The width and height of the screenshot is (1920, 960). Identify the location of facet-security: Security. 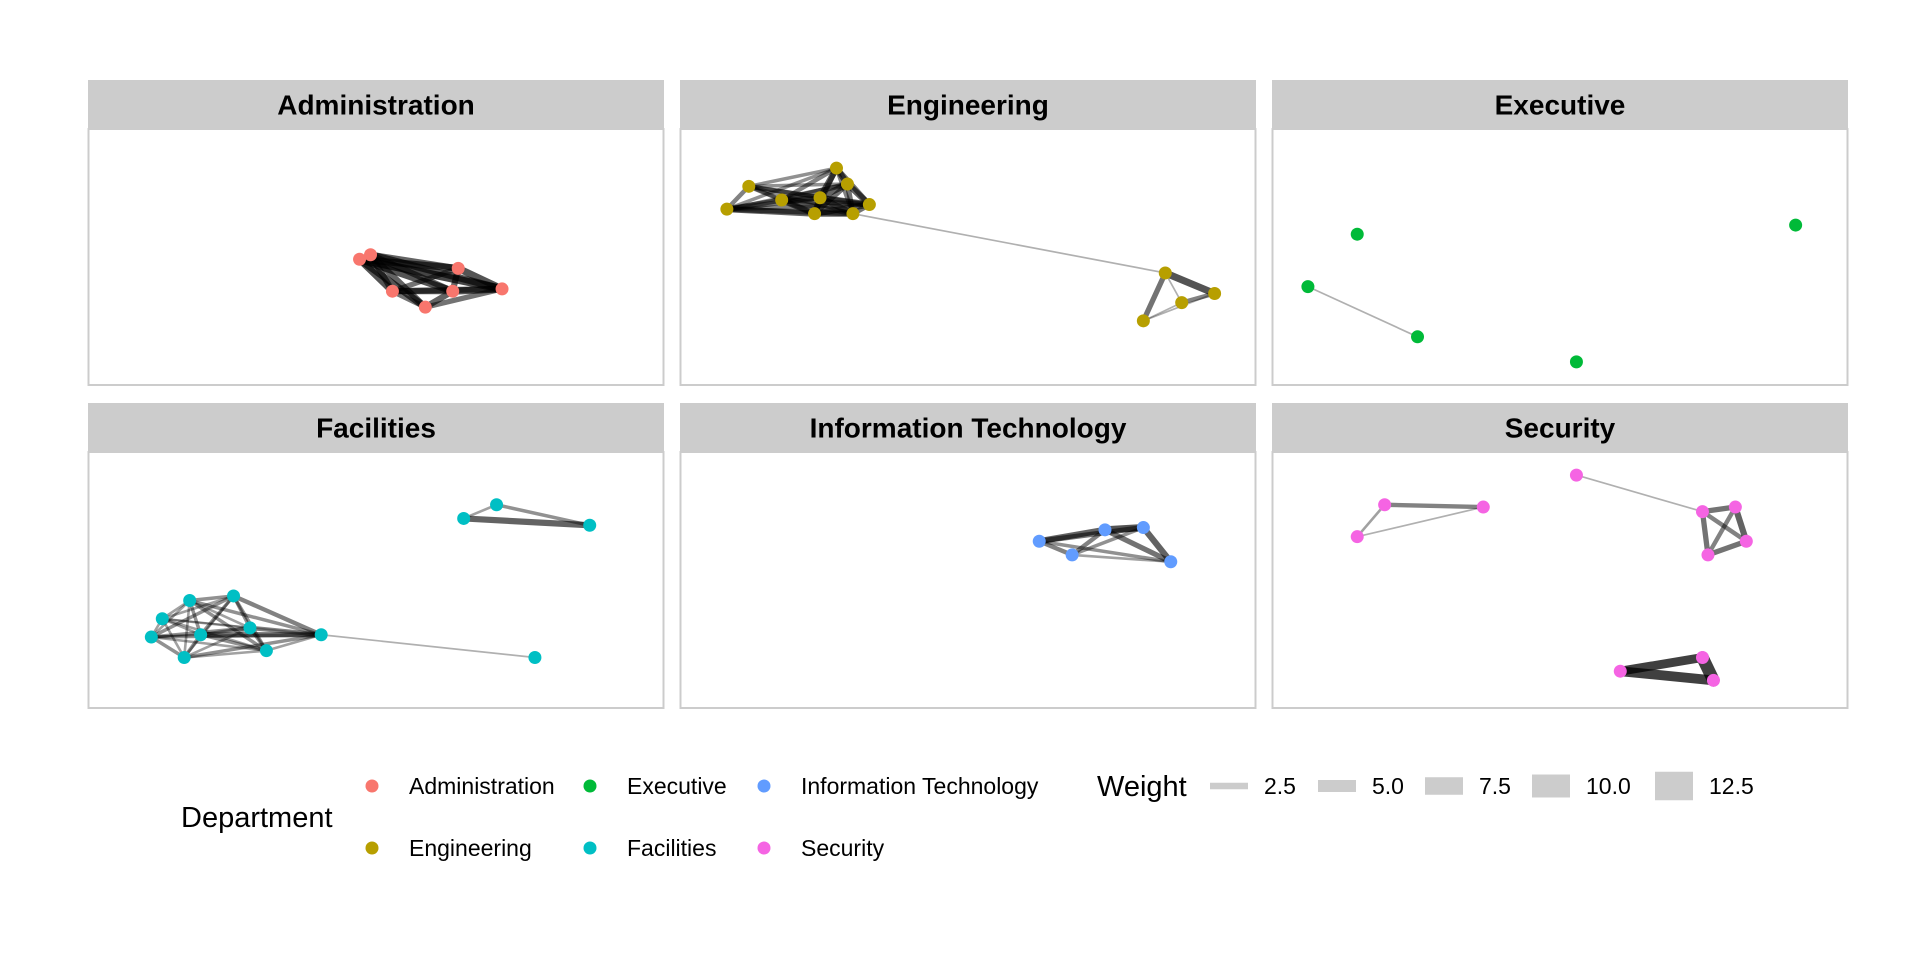
(1560, 556).